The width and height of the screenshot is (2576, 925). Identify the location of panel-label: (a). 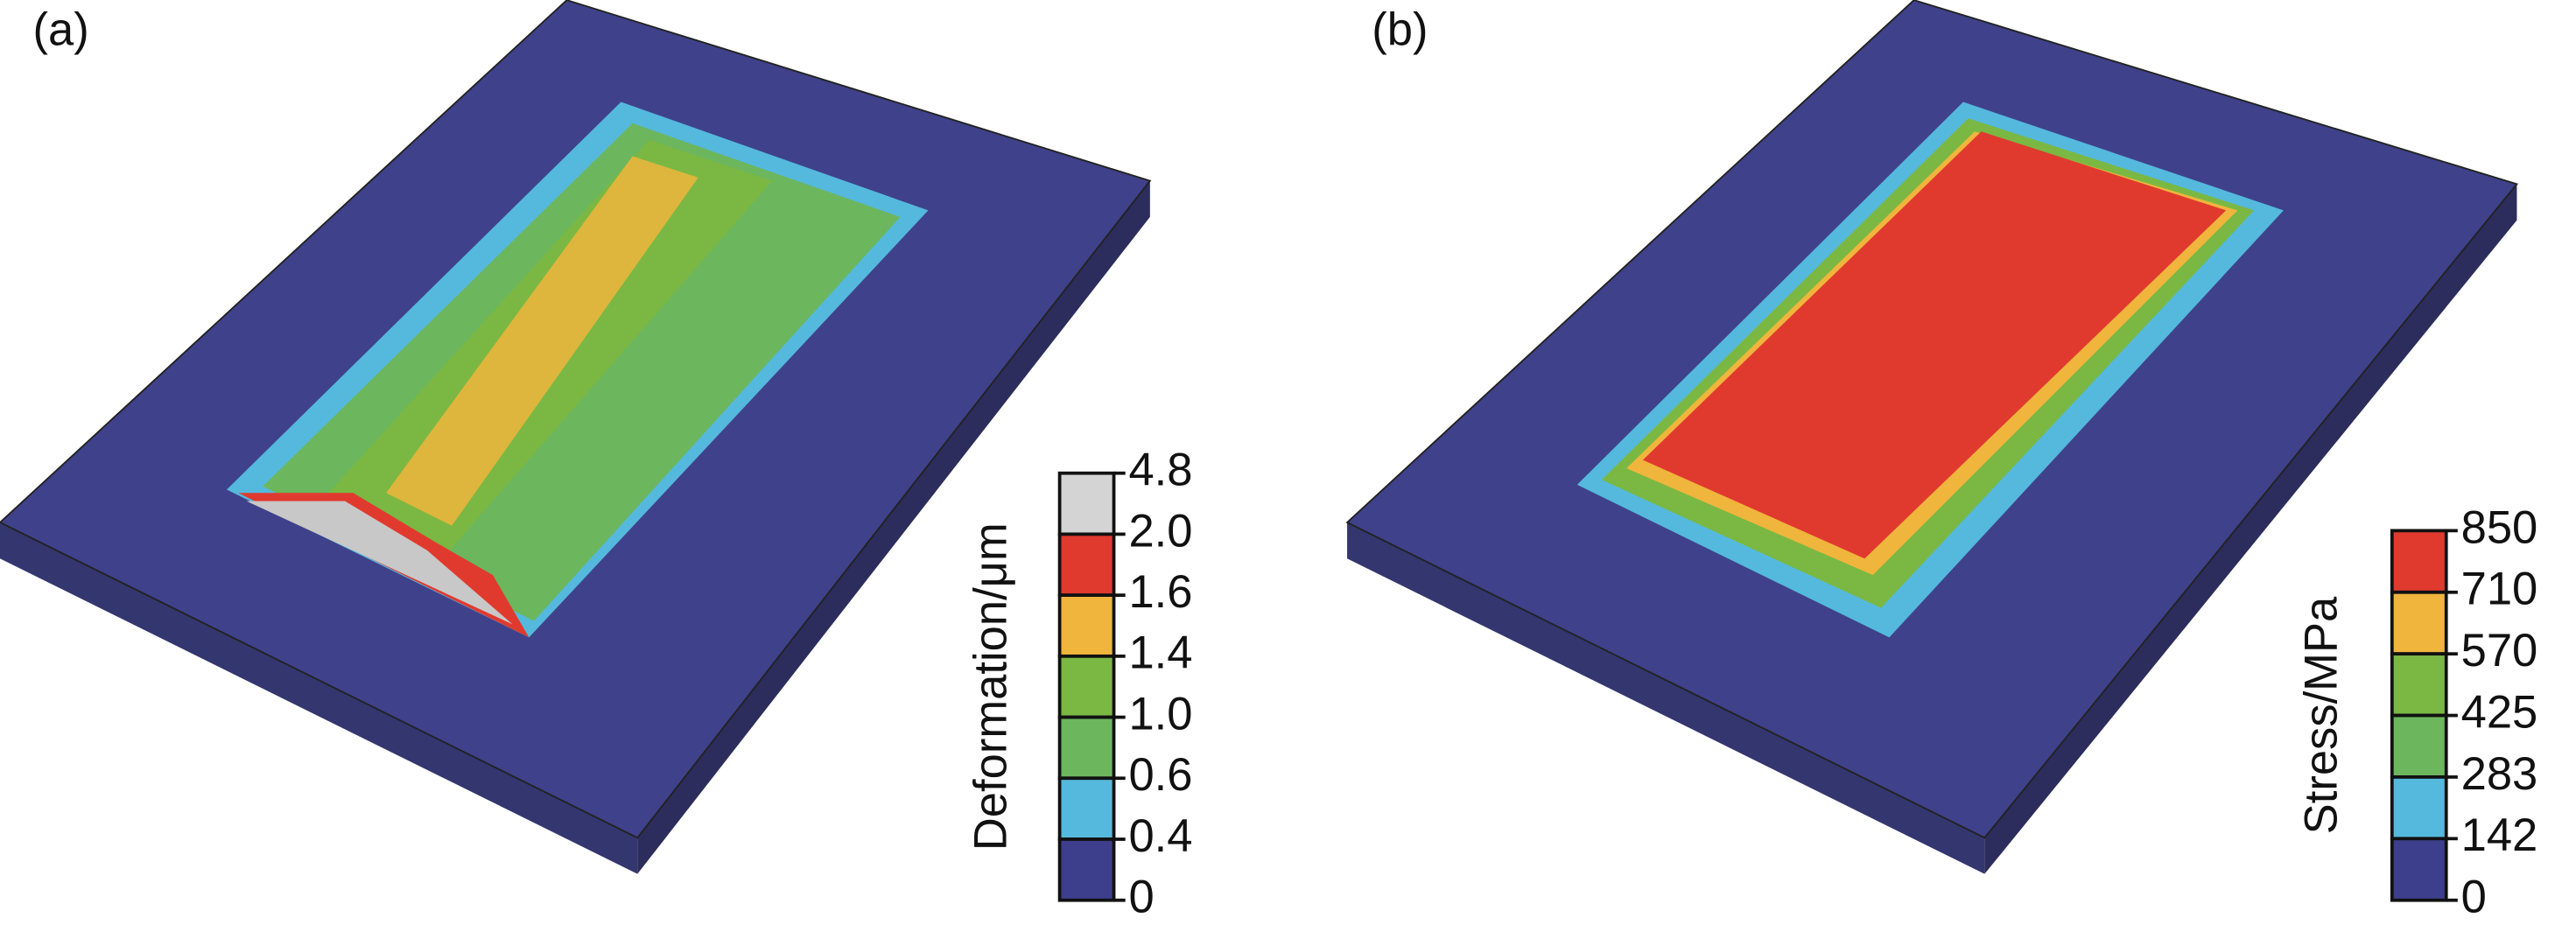
(61, 30).